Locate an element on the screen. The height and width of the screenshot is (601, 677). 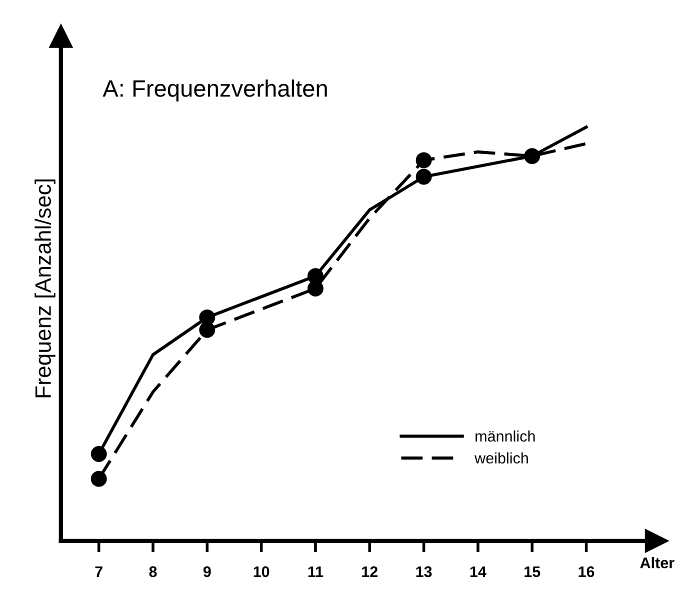
x-tick-label: 11 is located at coordinates (316, 571).